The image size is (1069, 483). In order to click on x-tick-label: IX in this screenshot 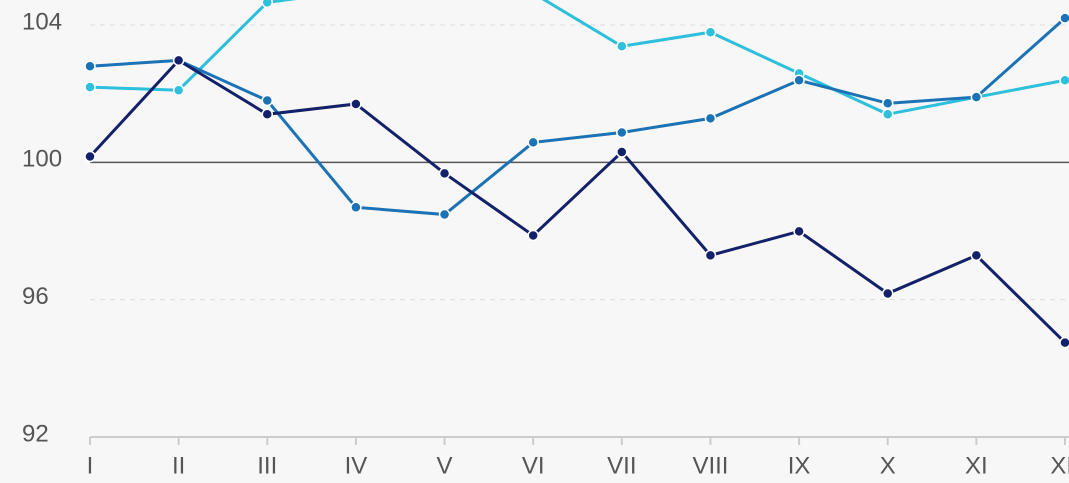, I will do `click(799, 465)`.